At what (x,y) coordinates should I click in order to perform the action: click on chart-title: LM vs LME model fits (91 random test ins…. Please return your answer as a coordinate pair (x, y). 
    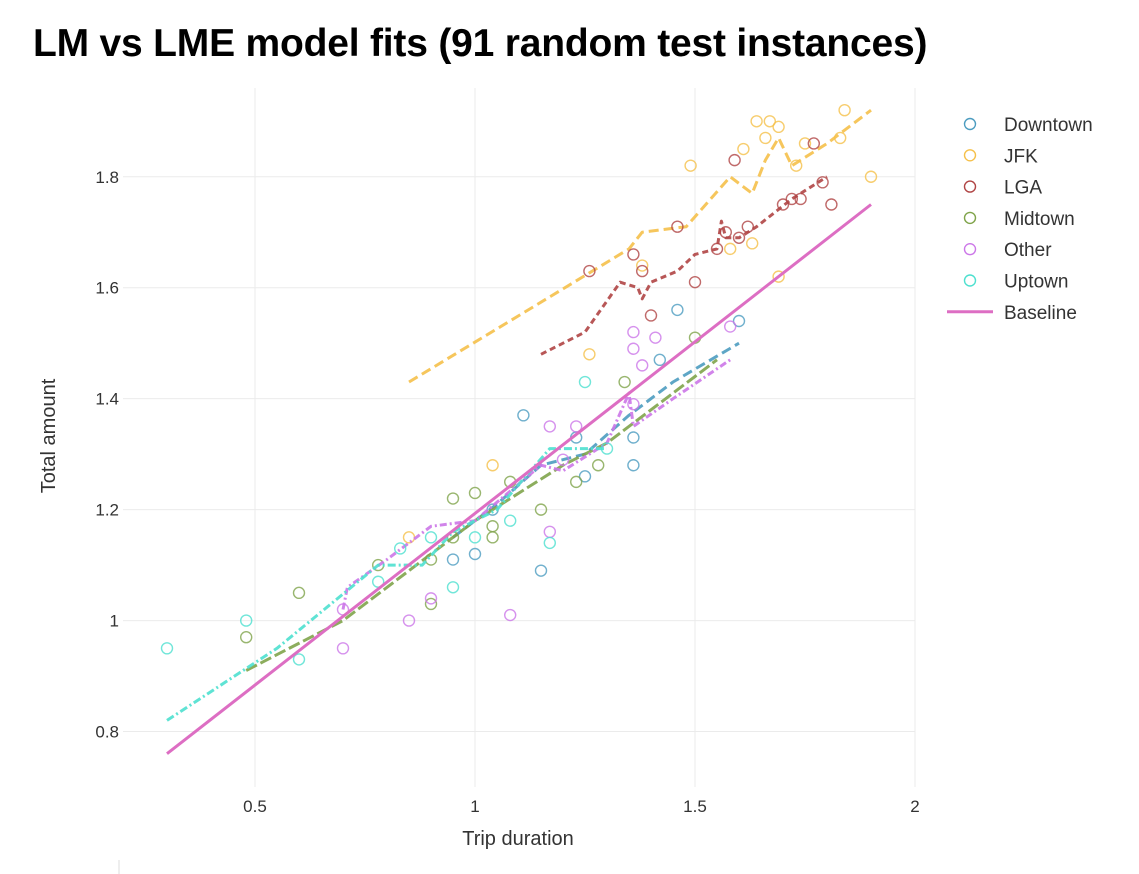
    Looking at the image, I should click on (480, 43).